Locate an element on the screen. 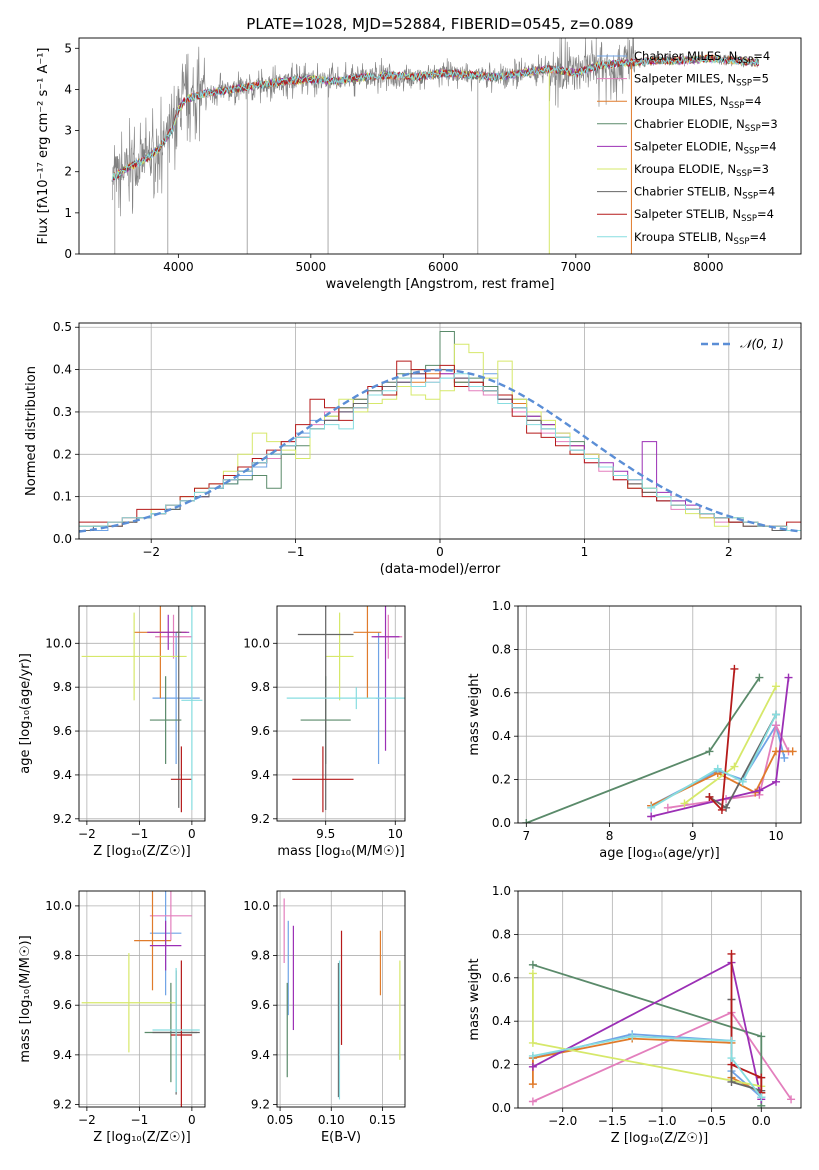 This screenshot has height=1170, width=819. series-kroupa-stelib is located at coordinates (714, 761).